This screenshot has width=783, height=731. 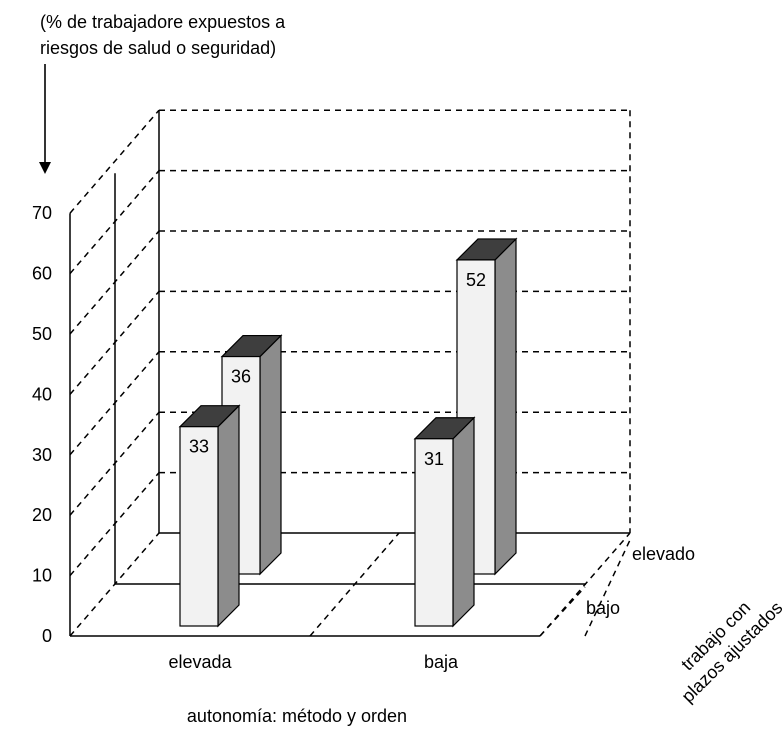 I want to click on bar: 52, so click(x=486, y=406).